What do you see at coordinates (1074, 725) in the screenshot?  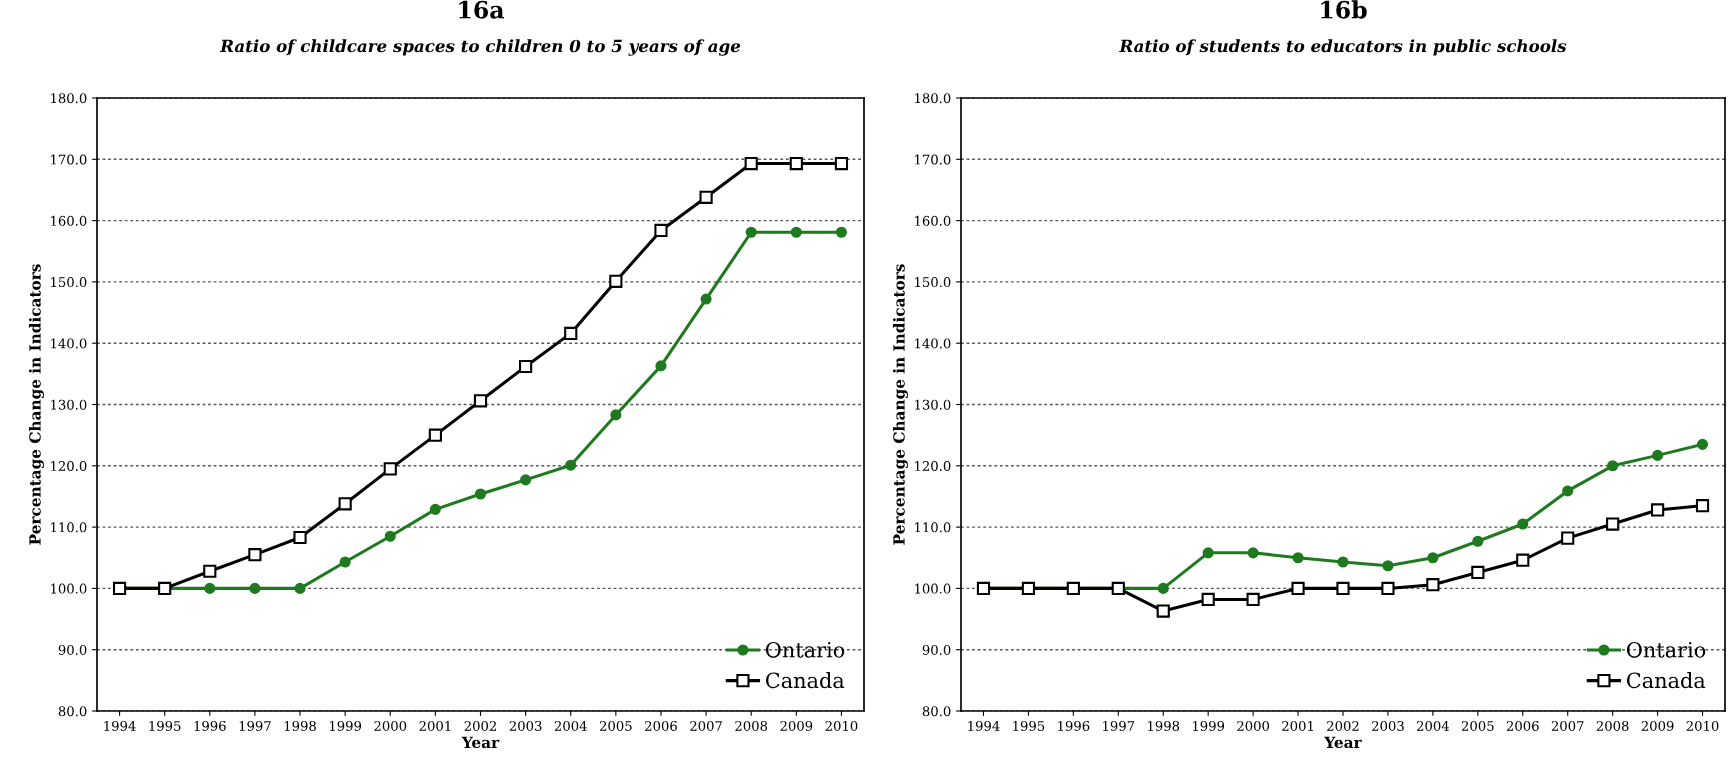 I see `x-tick-label: 1996` at bounding box center [1074, 725].